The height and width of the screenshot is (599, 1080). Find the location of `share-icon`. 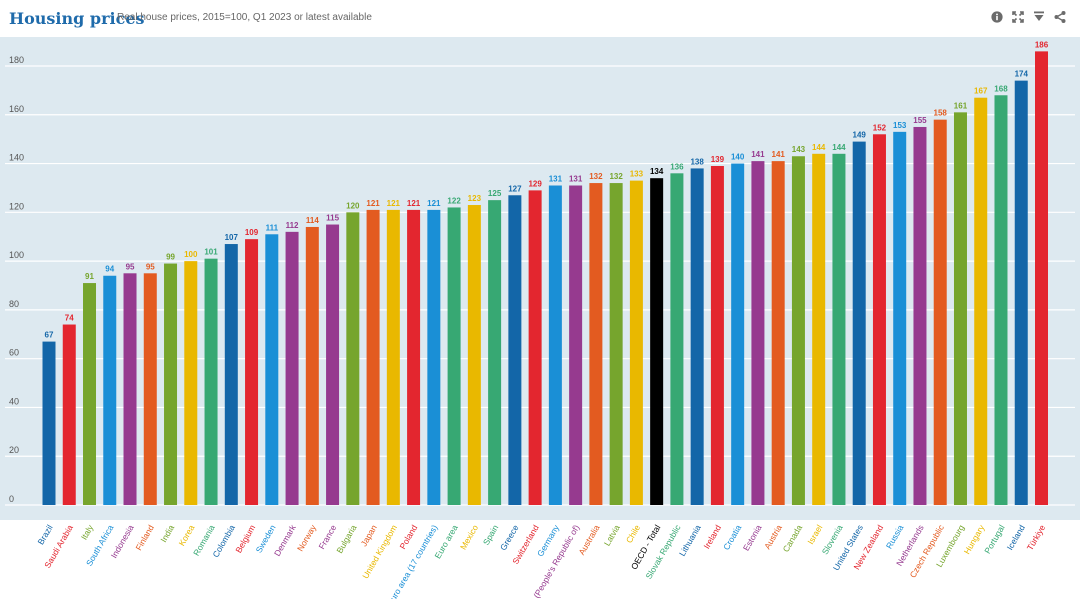

share-icon is located at coordinates (1060, 17).